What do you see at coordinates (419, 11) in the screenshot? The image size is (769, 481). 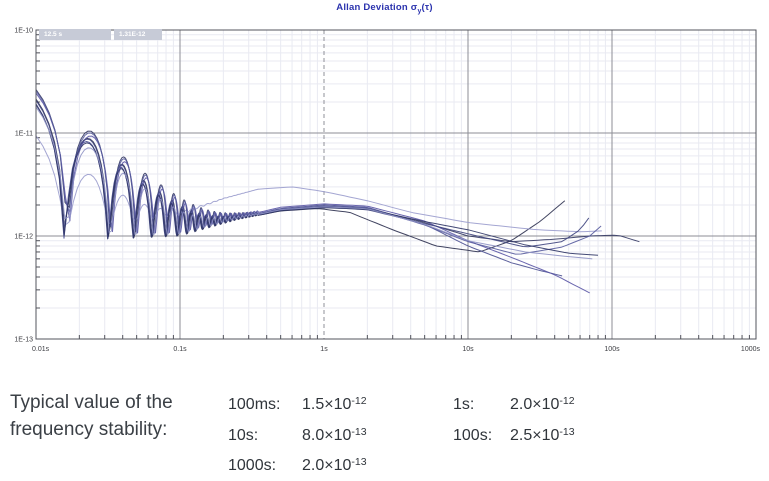 I see `chart-title-subscript: y` at bounding box center [419, 11].